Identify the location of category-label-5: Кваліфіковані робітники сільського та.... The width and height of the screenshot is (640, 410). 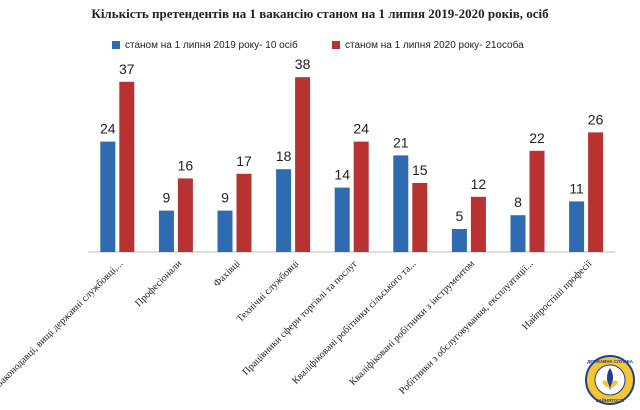
(354, 322).